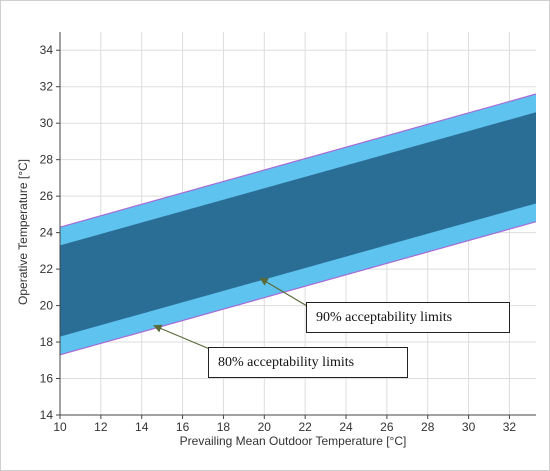 The image size is (550, 471). I want to click on arrow-80-acceptability, so click(183, 337).